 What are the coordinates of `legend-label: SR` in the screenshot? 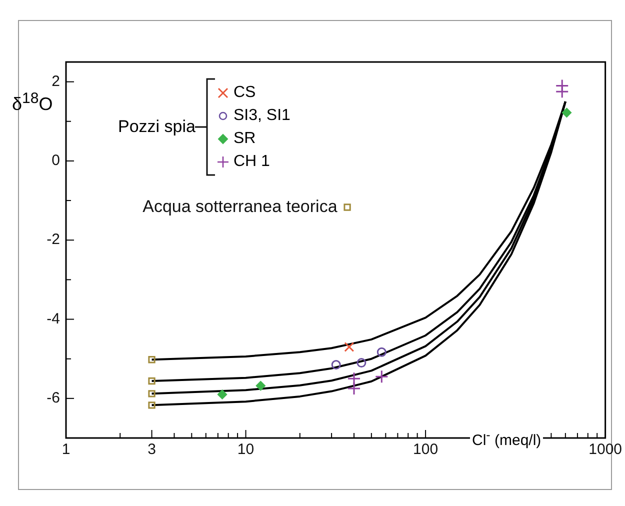 It's located at (244, 139).